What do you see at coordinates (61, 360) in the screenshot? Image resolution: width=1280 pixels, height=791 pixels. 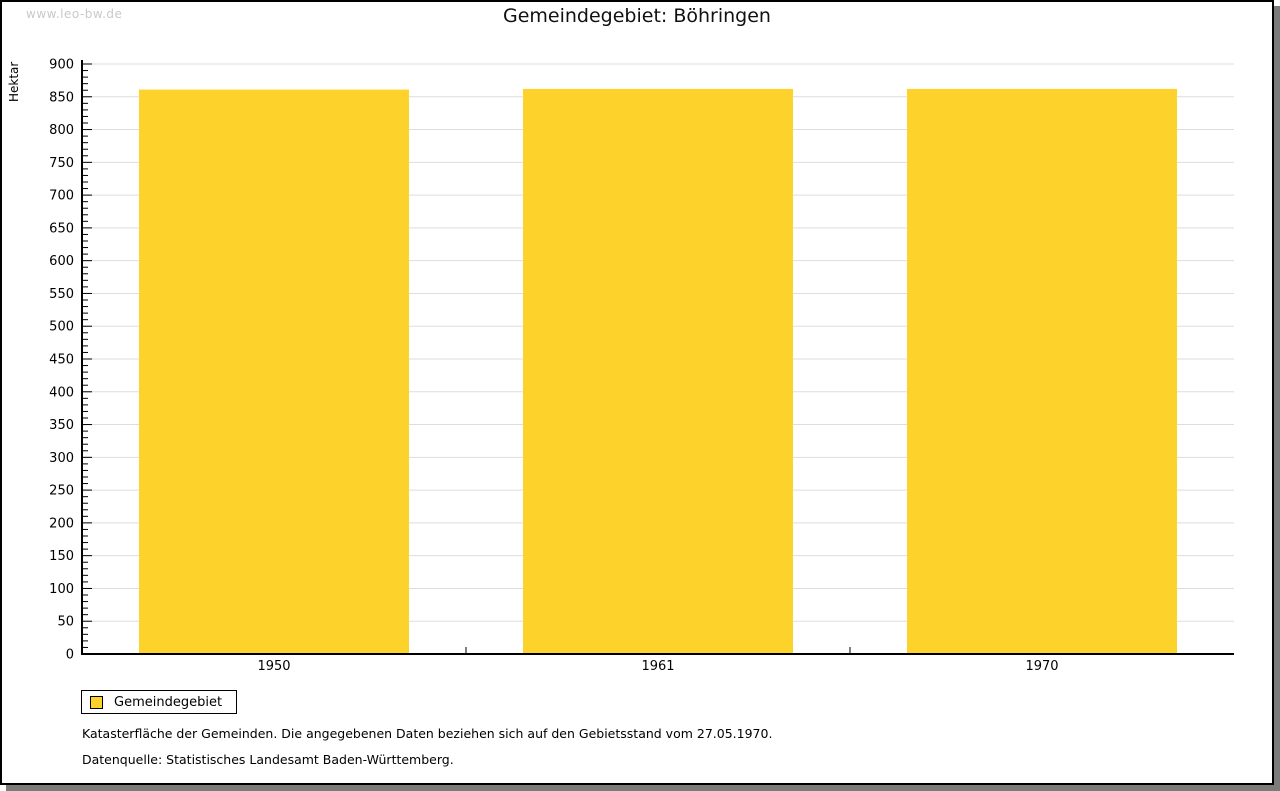 I see `y-tick-label-450: 450` at bounding box center [61, 360].